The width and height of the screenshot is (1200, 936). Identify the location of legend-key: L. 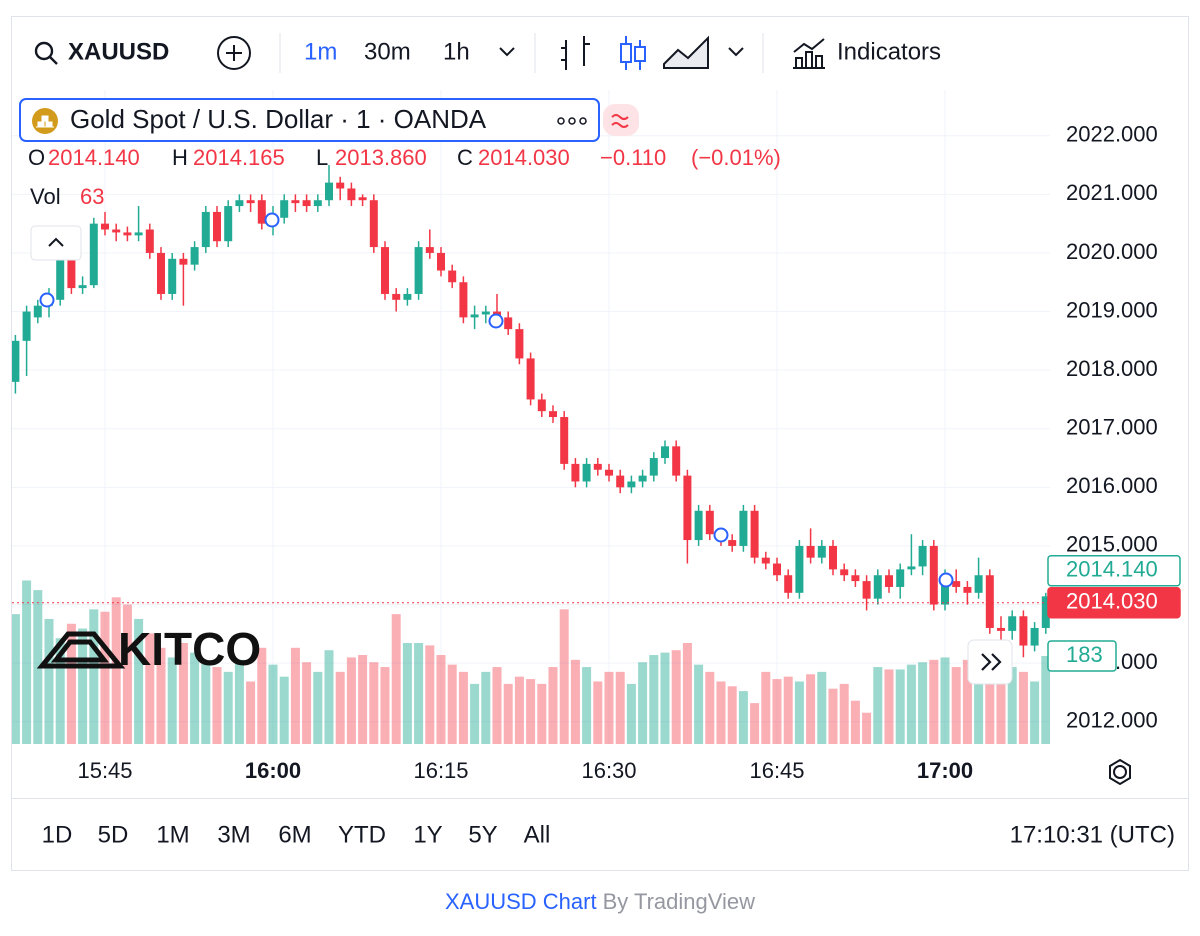
(322, 157).